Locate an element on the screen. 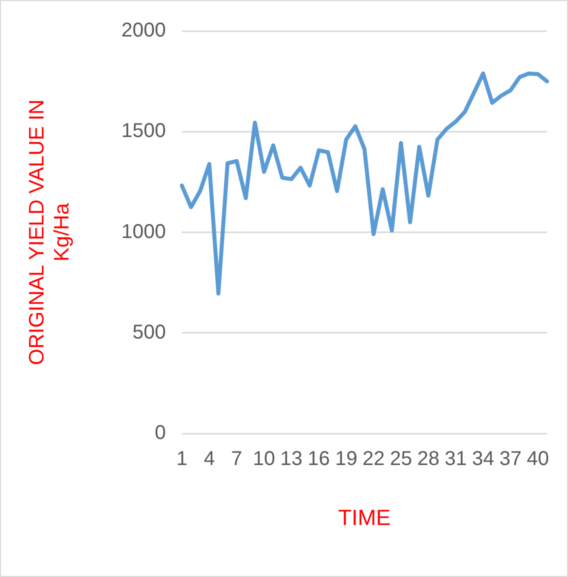 The image size is (568, 577). x-axis-title: TIME is located at coordinates (364, 517).